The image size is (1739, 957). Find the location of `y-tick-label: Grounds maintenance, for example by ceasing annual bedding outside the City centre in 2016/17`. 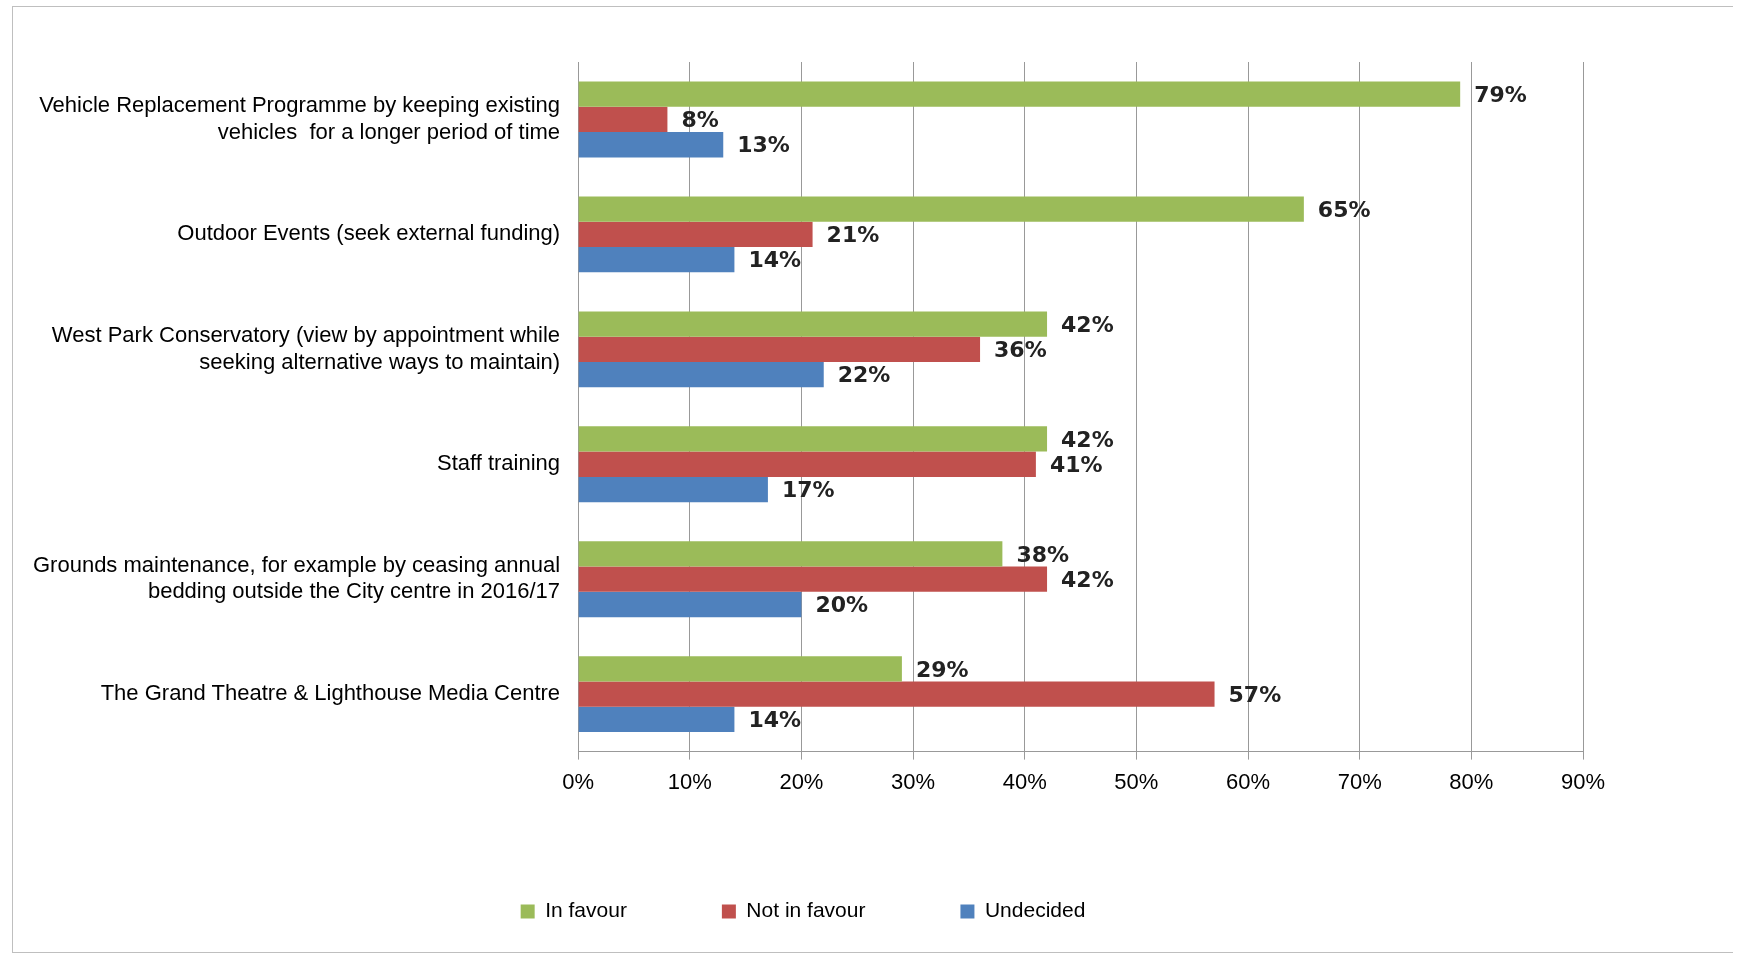

y-tick-label: Grounds maintenance, for example by ceasing annual bedding outside the City centre in 2016/17 is located at coordinates (296, 578).